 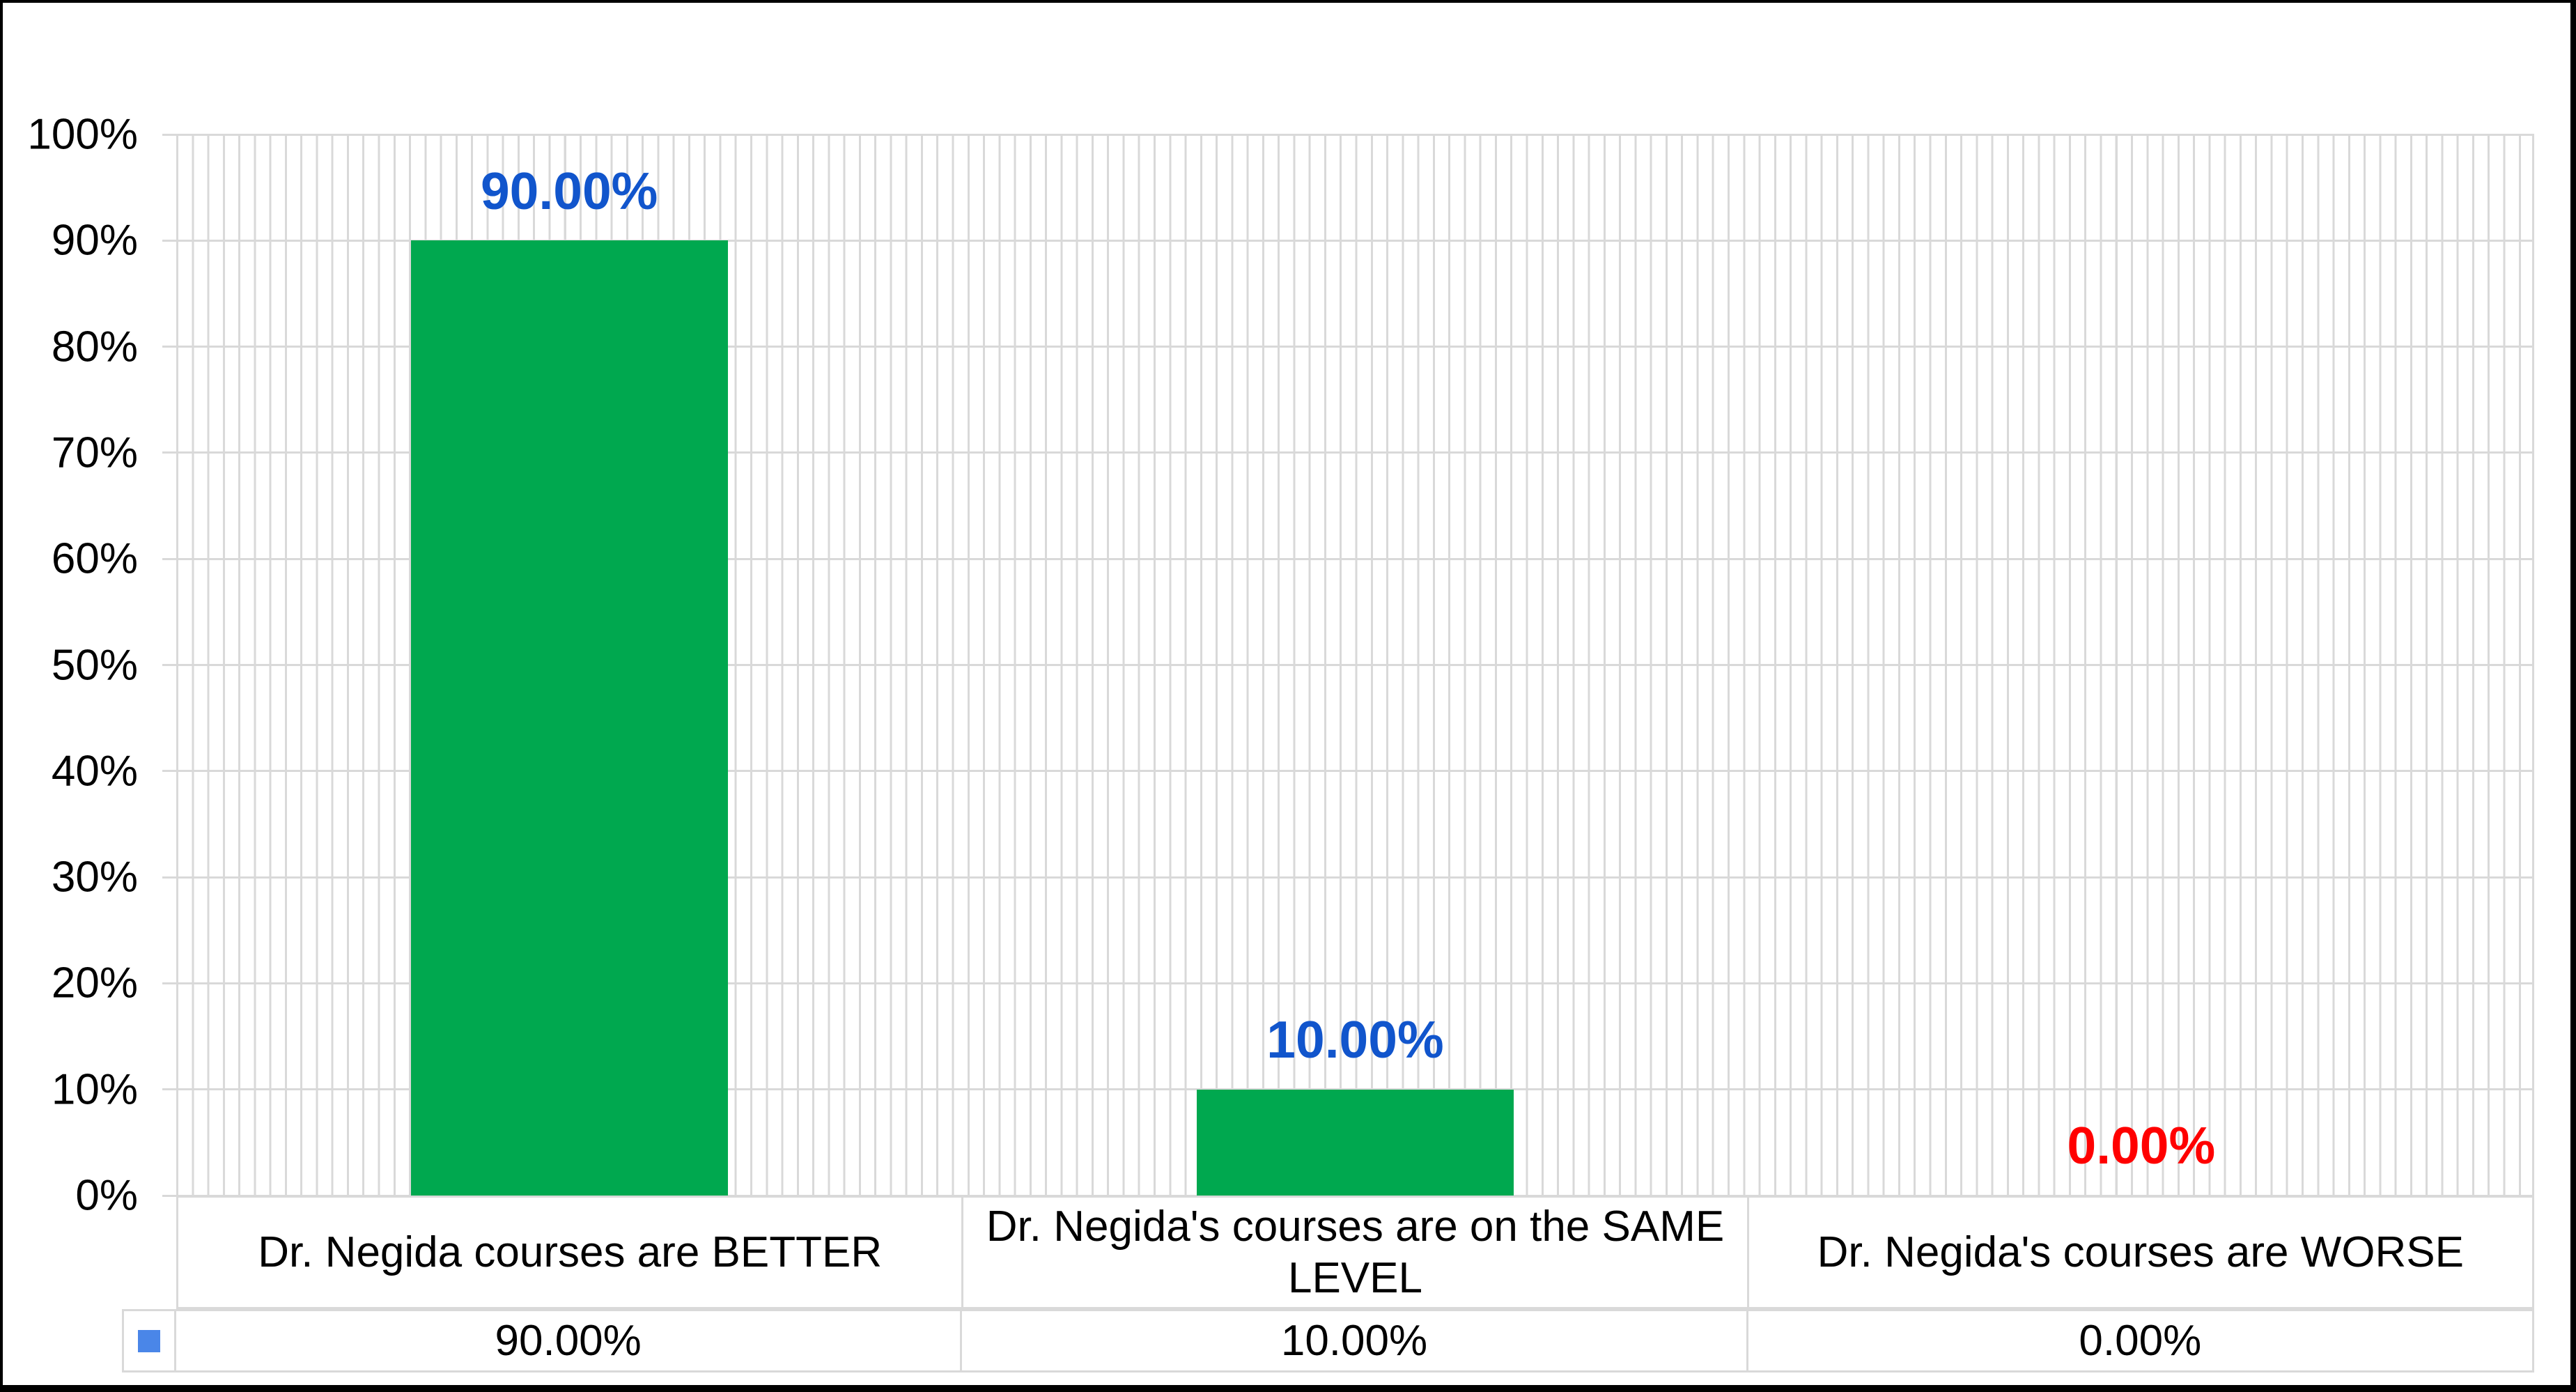 What do you see at coordinates (570, 1252) in the screenshot?
I see `category-label-better: Dr. Negida courses are BETTER` at bounding box center [570, 1252].